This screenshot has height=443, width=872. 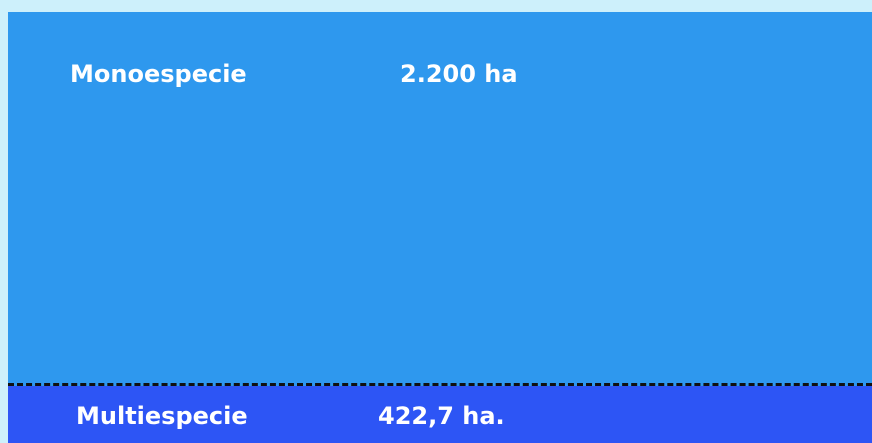 What do you see at coordinates (440, 384) in the screenshot?
I see `dashed-divider` at bounding box center [440, 384].